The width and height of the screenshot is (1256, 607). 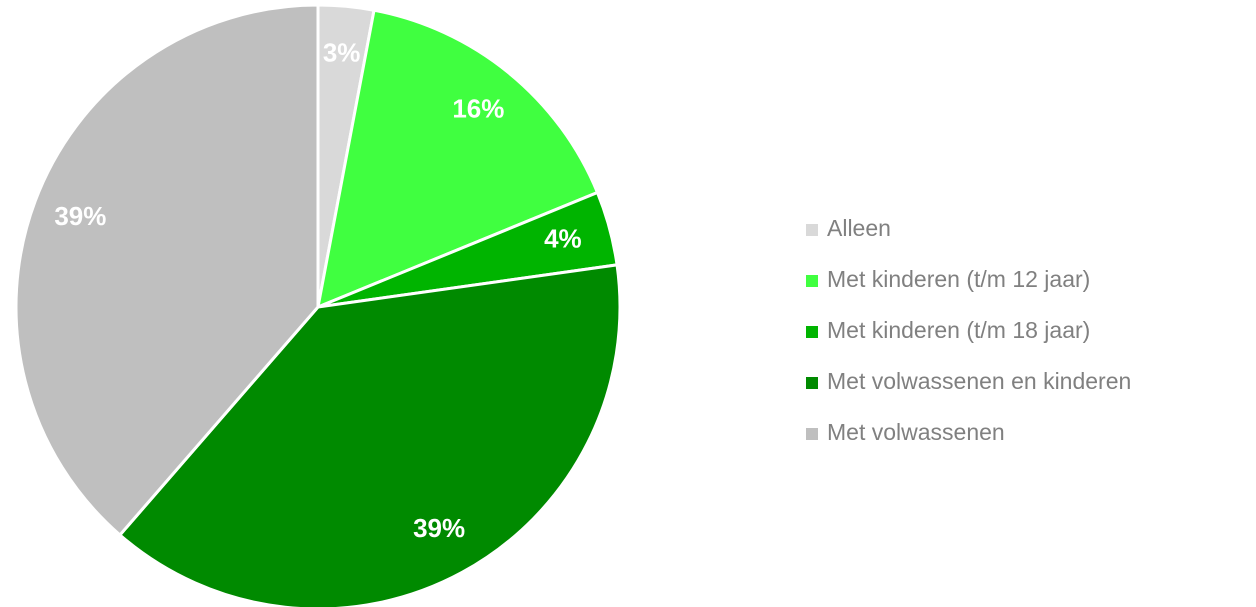 I want to click on legend-label: Alleen, so click(x=859, y=228).